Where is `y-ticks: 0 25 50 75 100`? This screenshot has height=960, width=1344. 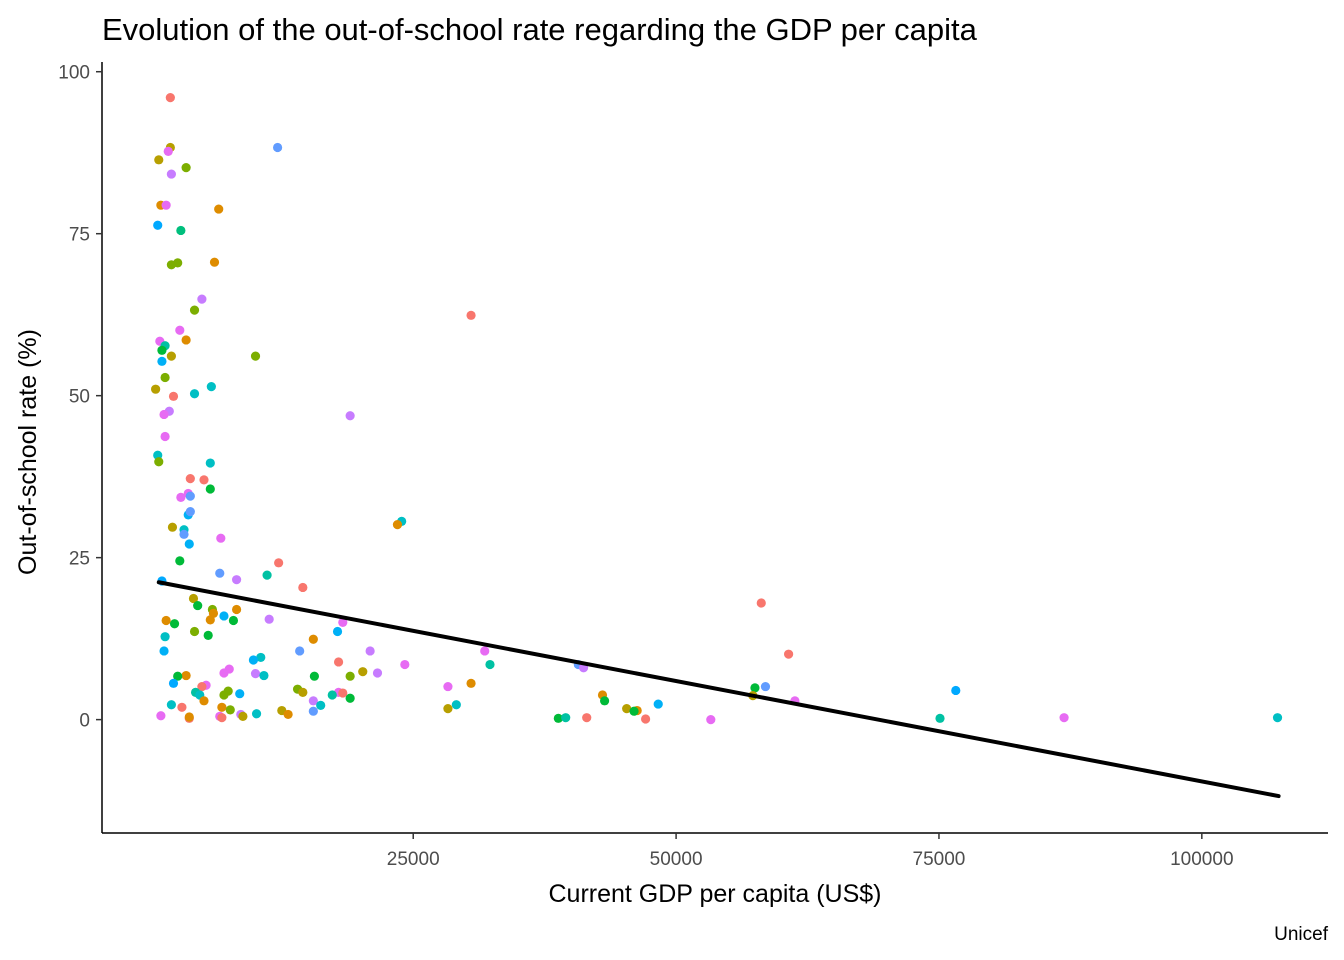
y-ticks: 0 25 50 75 100 is located at coordinates (80, 397).